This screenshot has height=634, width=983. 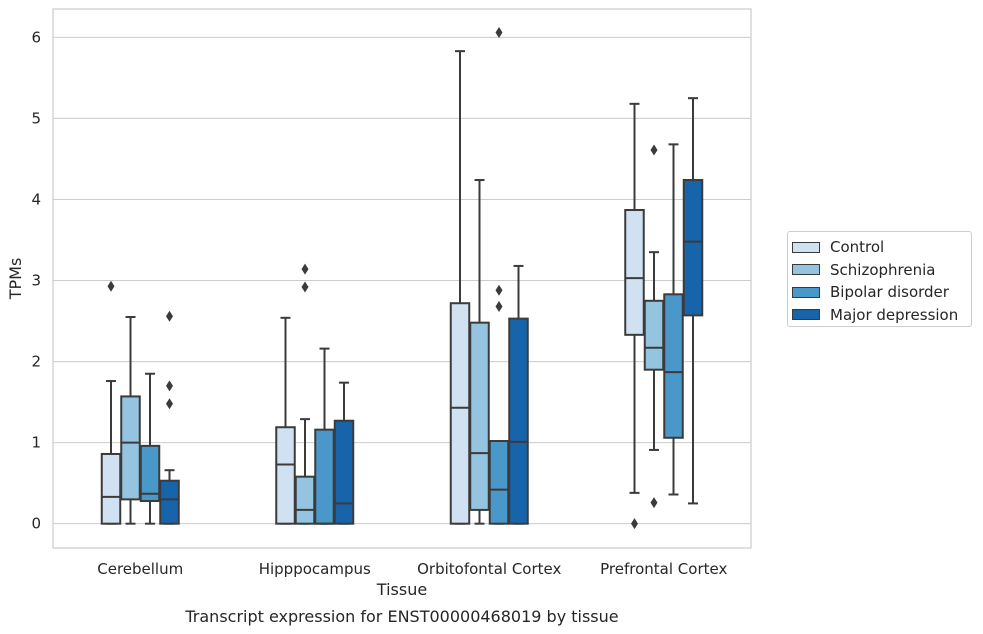 What do you see at coordinates (889, 292) in the screenshot?
I see `legend-label-bipolar-disorder: Bipolar disorder` at bounding box center [889, 292].